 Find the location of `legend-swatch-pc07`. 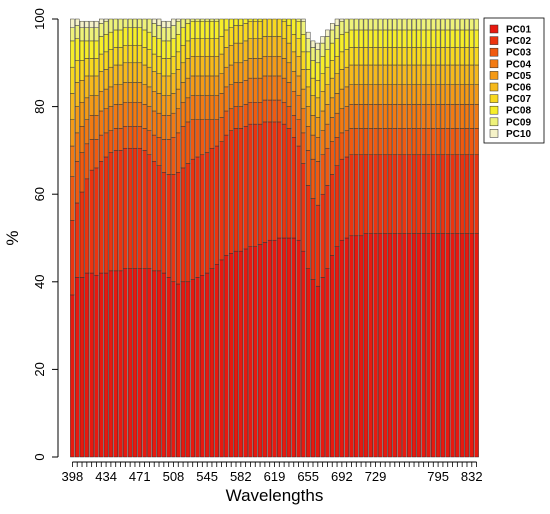

legend-swatch-pc07 is located at coordinates (494, 98).